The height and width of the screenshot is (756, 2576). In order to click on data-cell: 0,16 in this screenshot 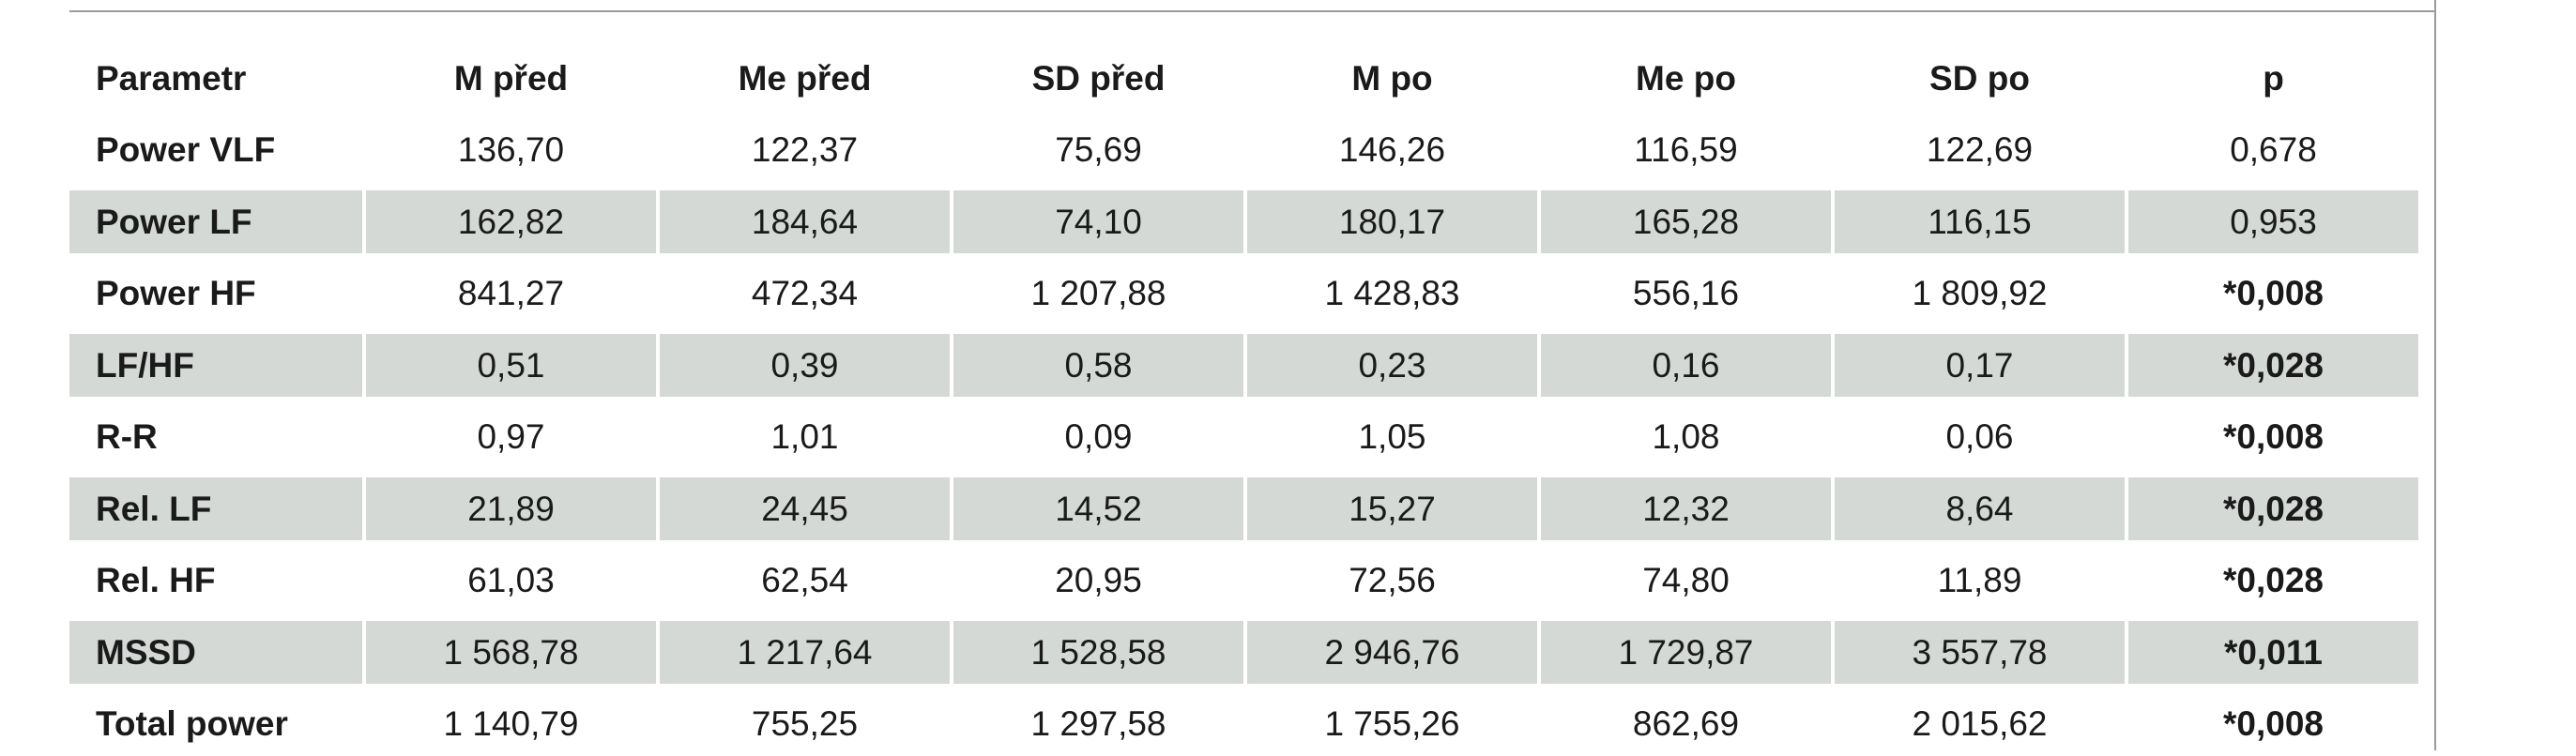, I will do `click(1686, 365)`.